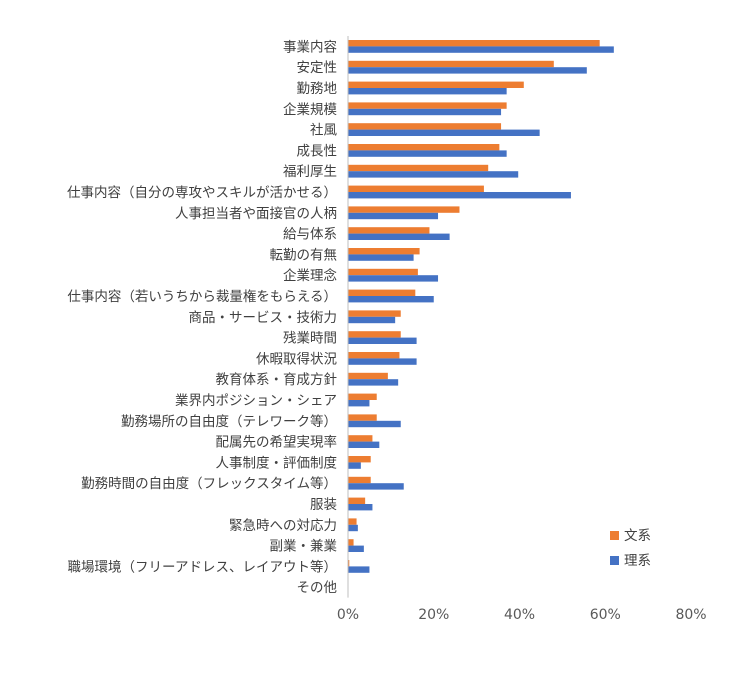 This screenshot has height=686, width=749. I want to click on category-label: 職場環境（フリーアドレス、レイアウト等）, so click(202, 566).